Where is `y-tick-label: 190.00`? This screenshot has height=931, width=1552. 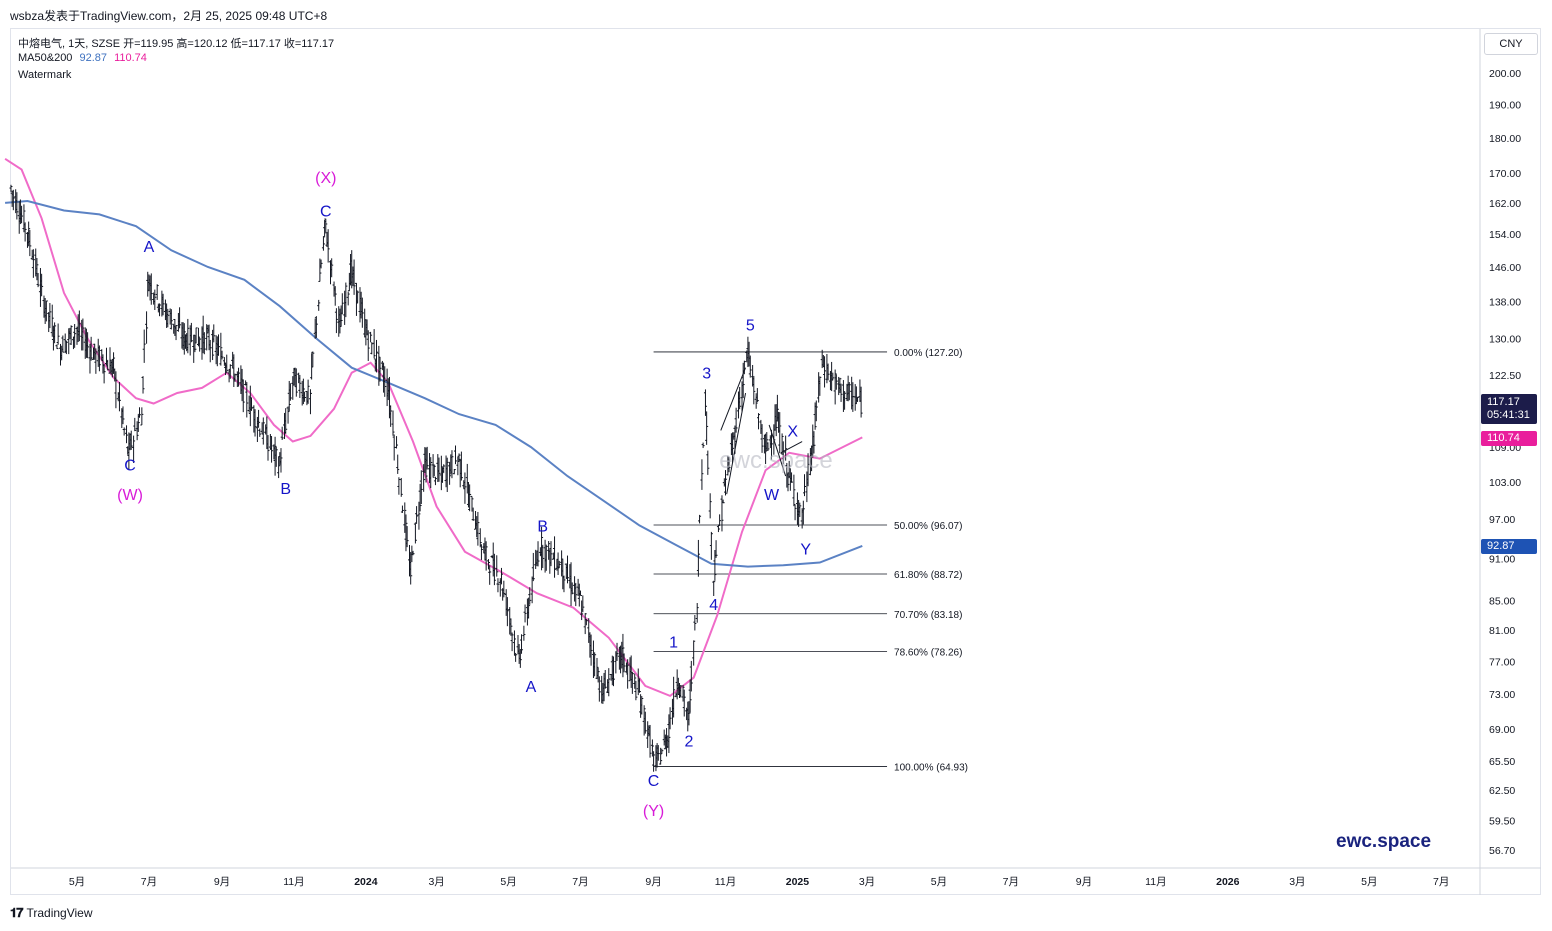
y-tick-label: 190.00 is located at coordinates (1505, 106).